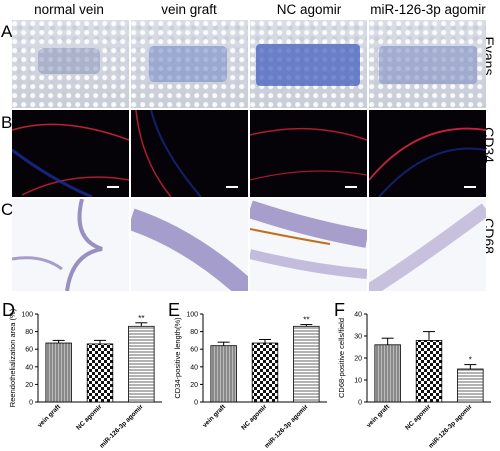 The height and width of the screenshot is (451, 500). What do you see at coordinates (7, 122) in the screenshot?
I see `panel-letter-b: B` at bounding box center [7, 122].